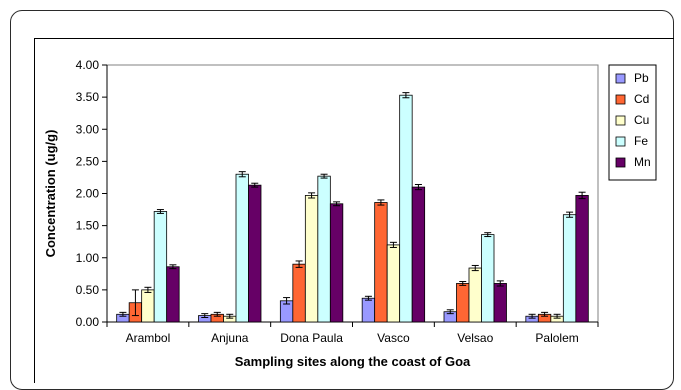 The width and height of the screenshot is (681, 390). What do you see at coordinates (368, 310) in the screenshot?
I see `bar-pb` at bounding box center [368, 310].